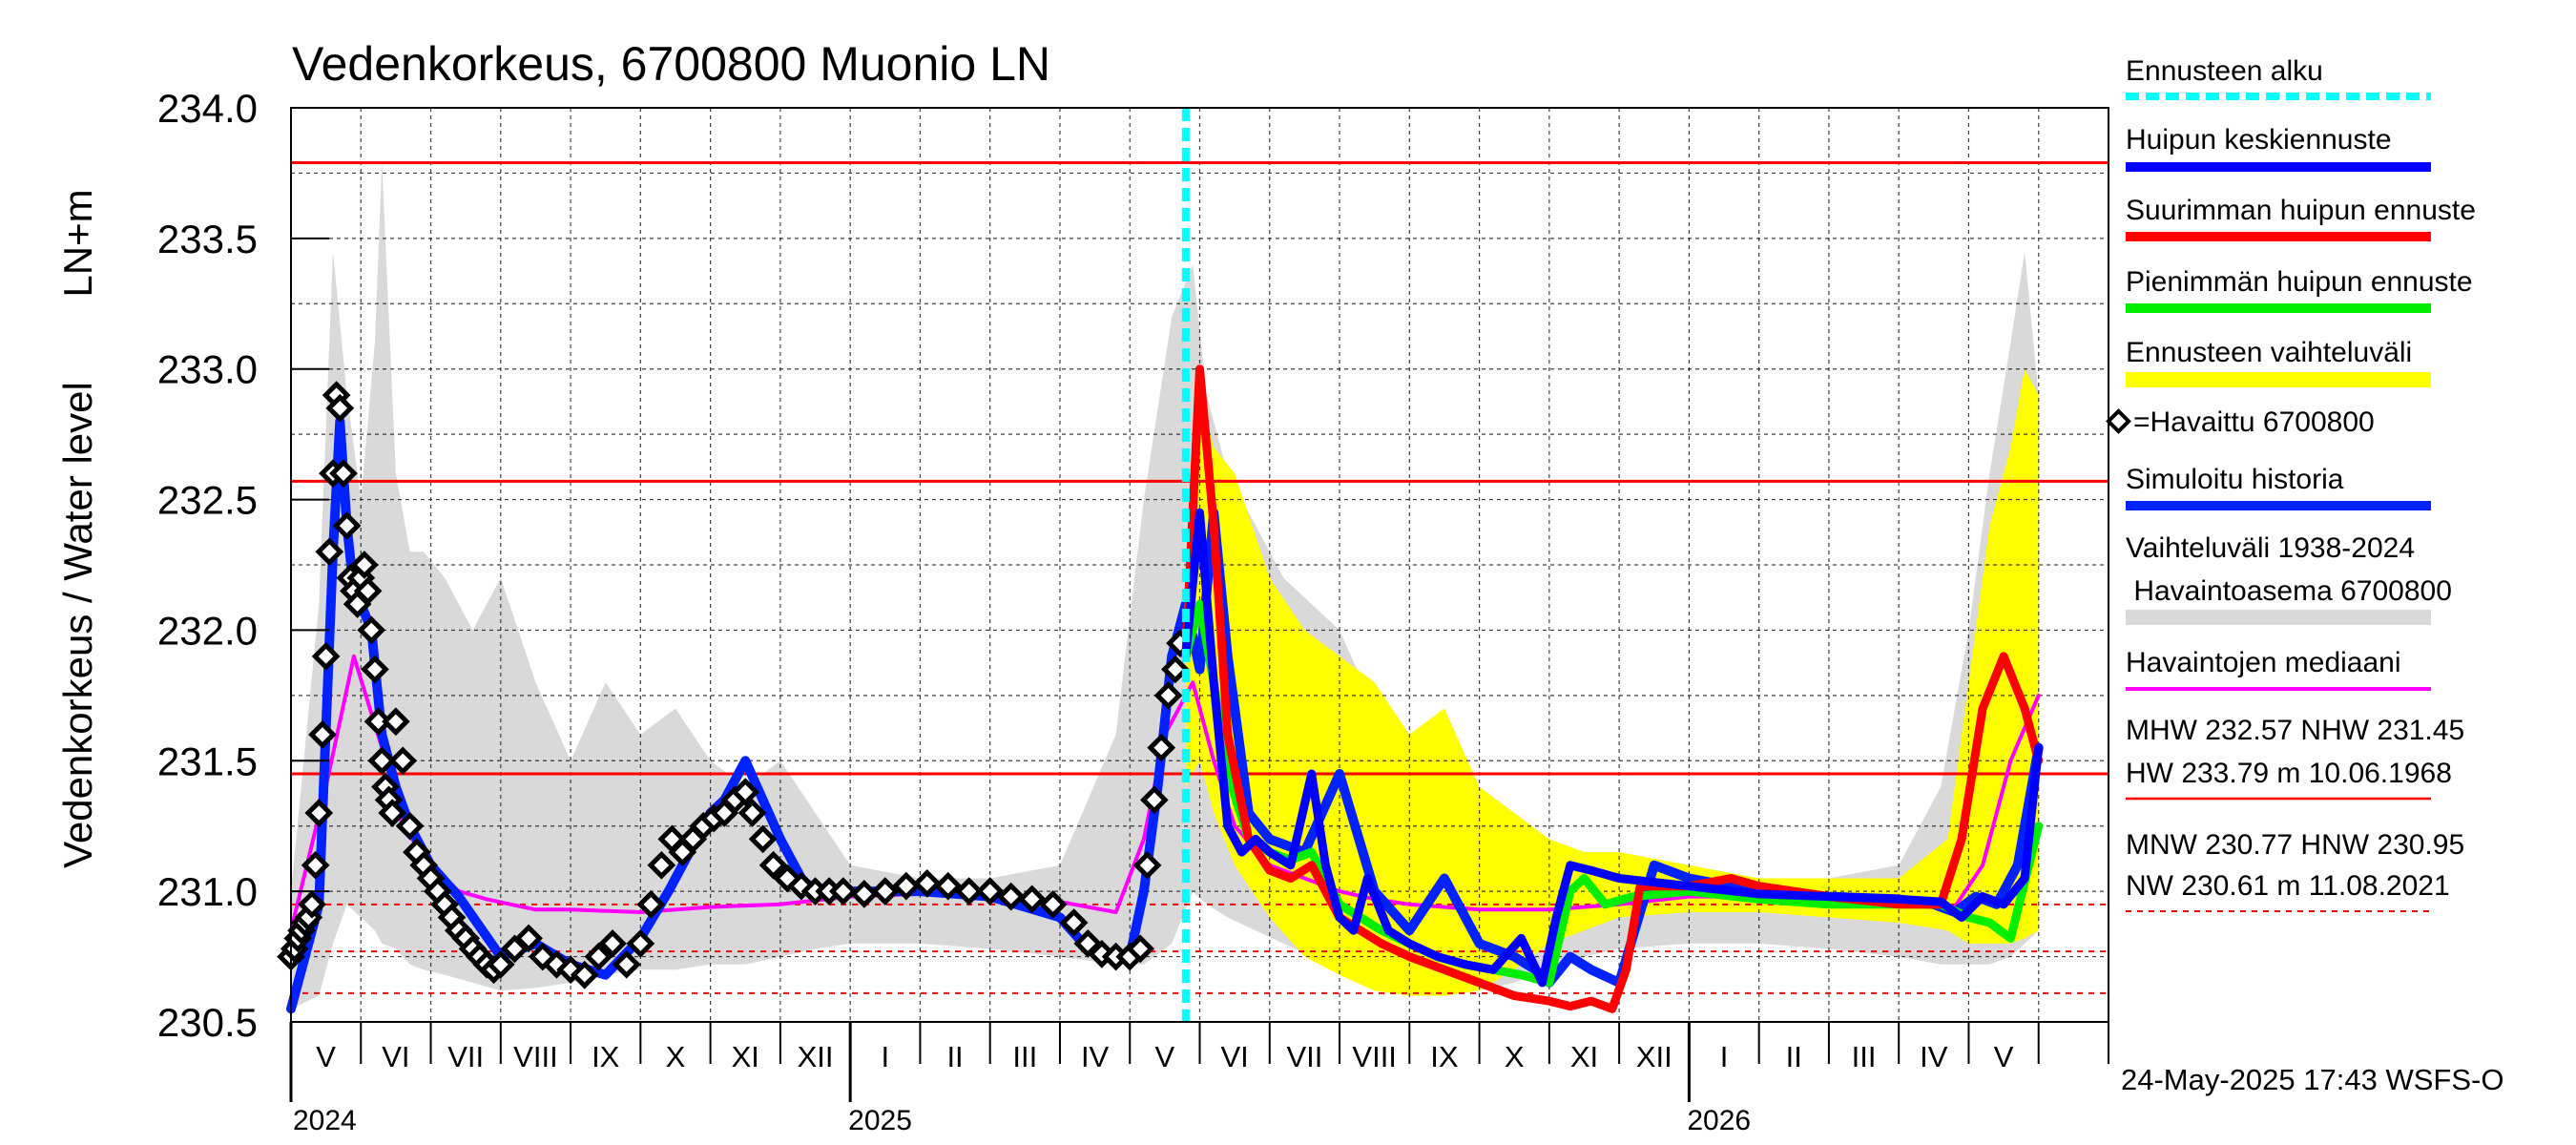  I want to click on legend-median-label: Havaintojen mediaani, so click(2263, 663).